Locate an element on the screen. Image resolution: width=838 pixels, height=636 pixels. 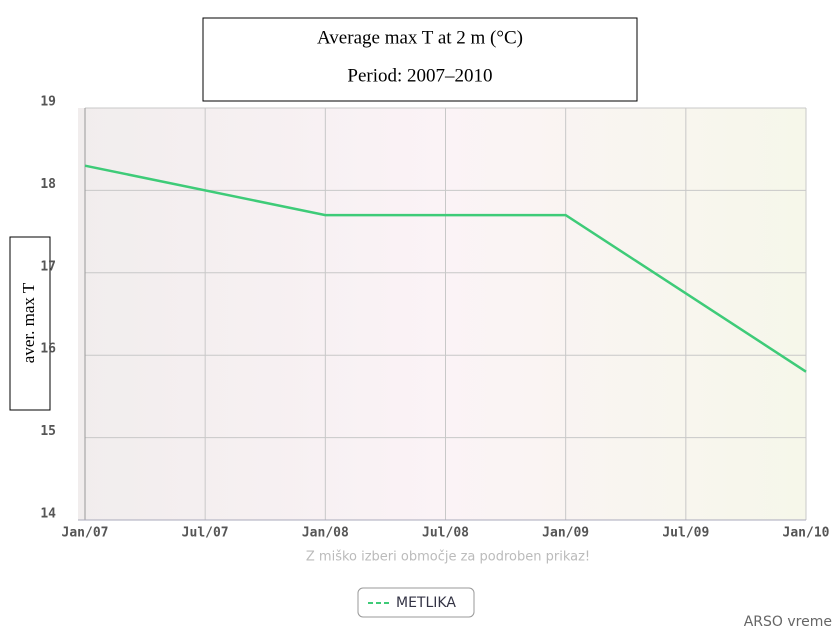
y-tick-label: 16 is located at coordinates (48, 349).